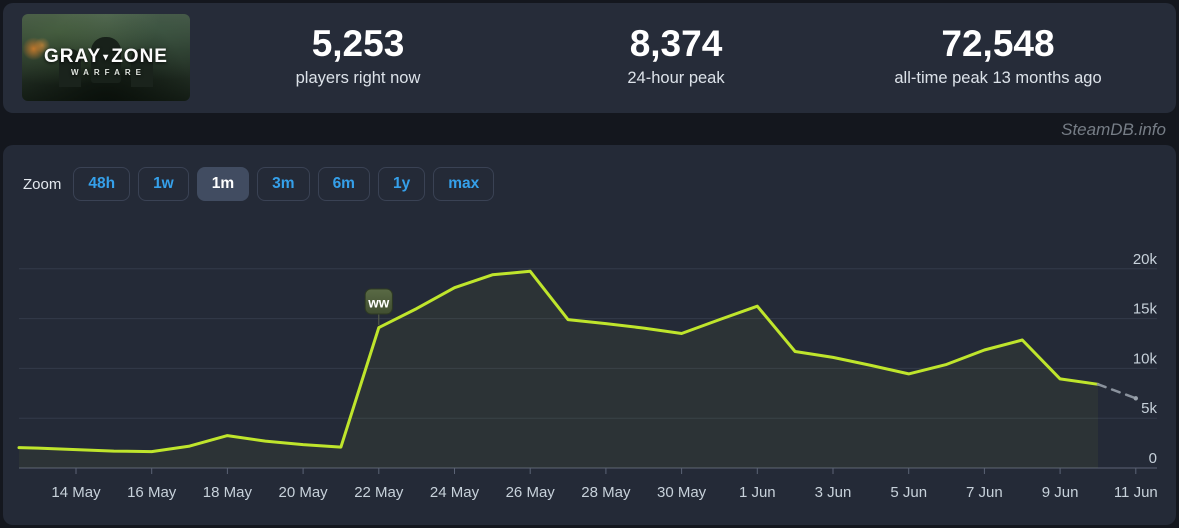 Image resolution: width=1179 pixels, height=528 pixels. I want to click on x-axis-label-20 May: 20 May, so click(303, 492).